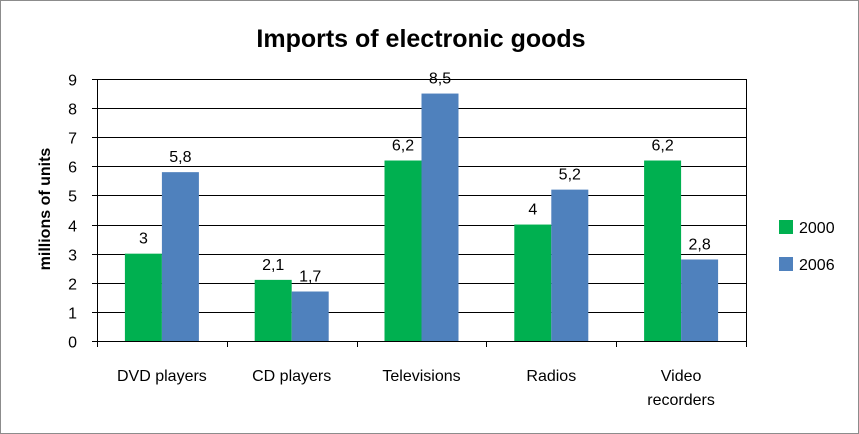 The image size is (859, 434). What do you see at coordinates (681, 400) in the screenshot?
I see `category-label-line: recorders` at bounding box center [681, 400].